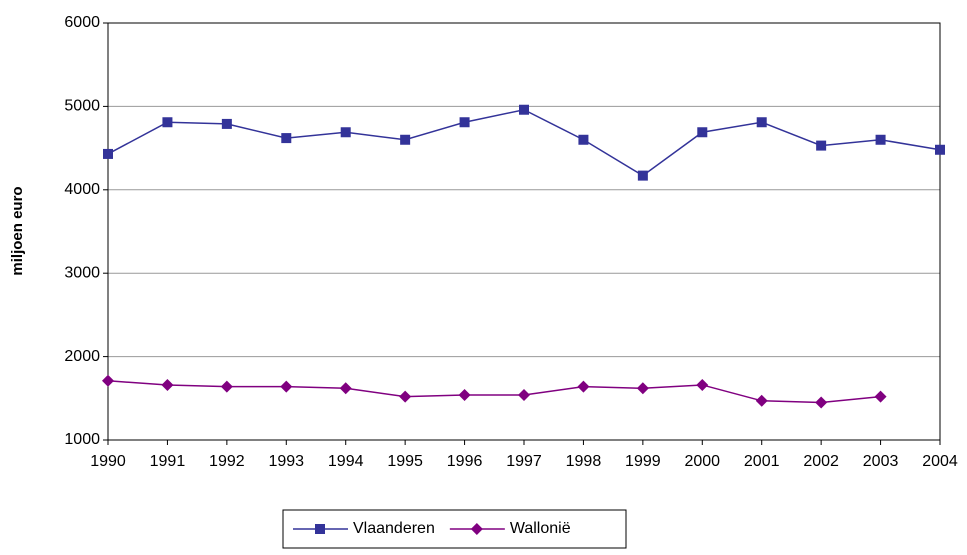  I want to click on x-tick-label: 1995, so click(405, 461).